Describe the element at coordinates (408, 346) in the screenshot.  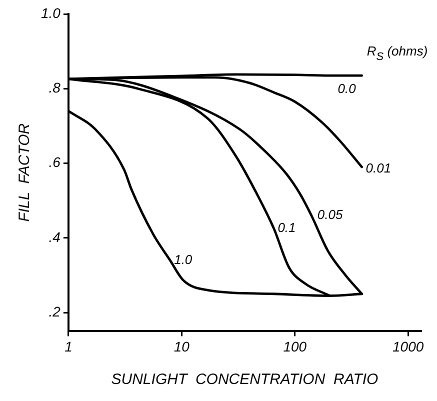
I see `x-tick-label: 1000` at that location.